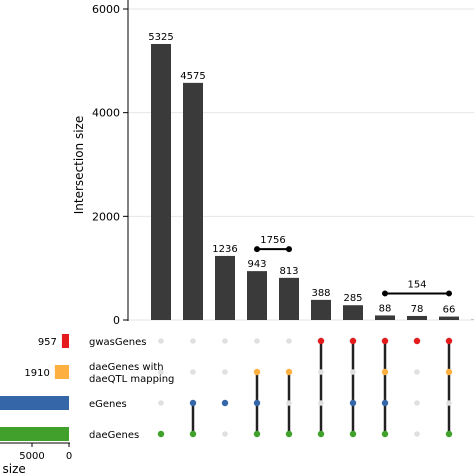 This screenshot has width=474, height=474. What do you see at coordinates (417, 309) in the screenshot?
I see `intersection-value-label: 78` at bounding box center [417, 309].